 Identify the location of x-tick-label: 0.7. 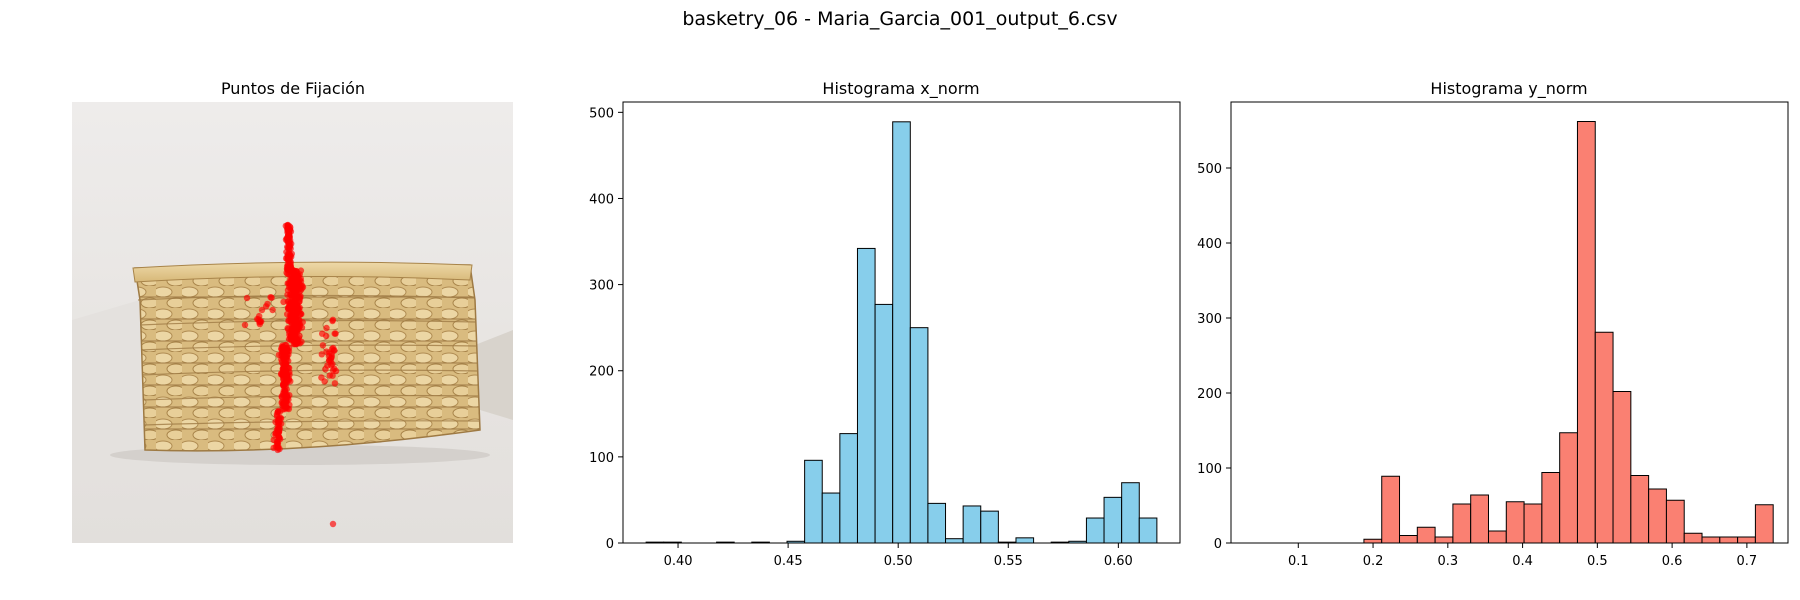
(1747, 561).